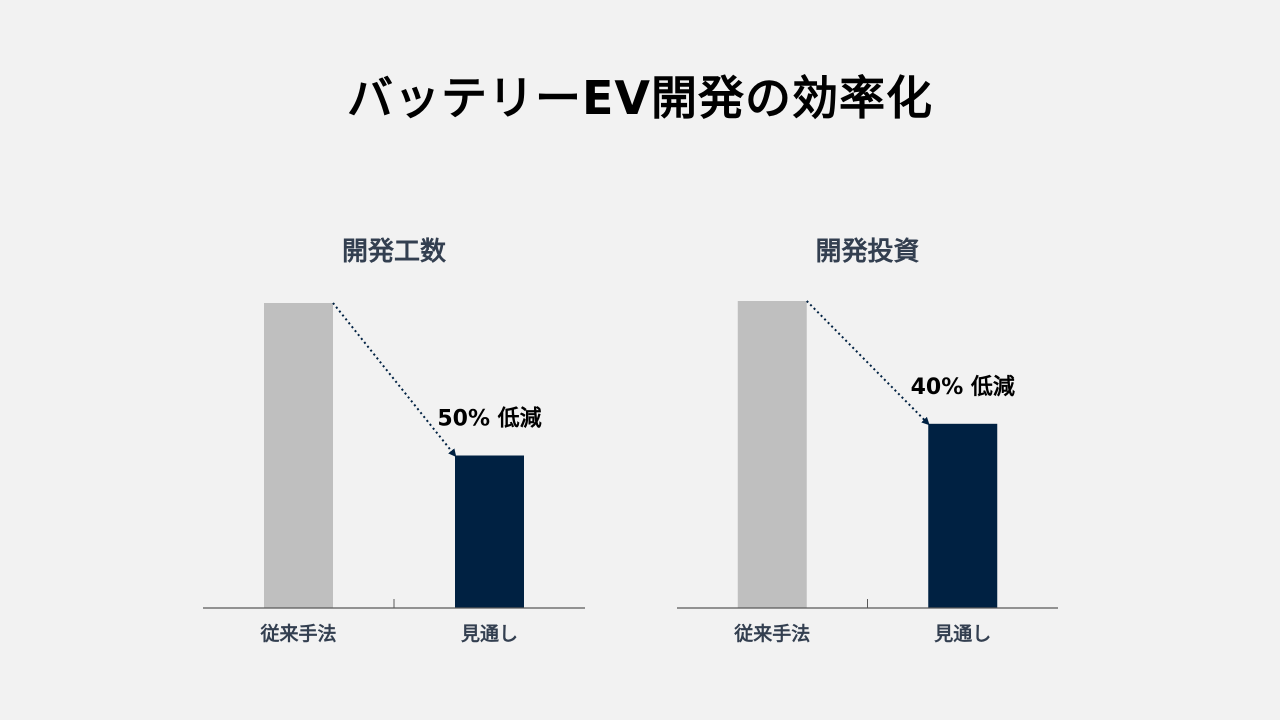  What do you see at coordinates (867, 252) in the screenshot?
I see `chart-title: 開発投資` at bounding box center [867, 252].